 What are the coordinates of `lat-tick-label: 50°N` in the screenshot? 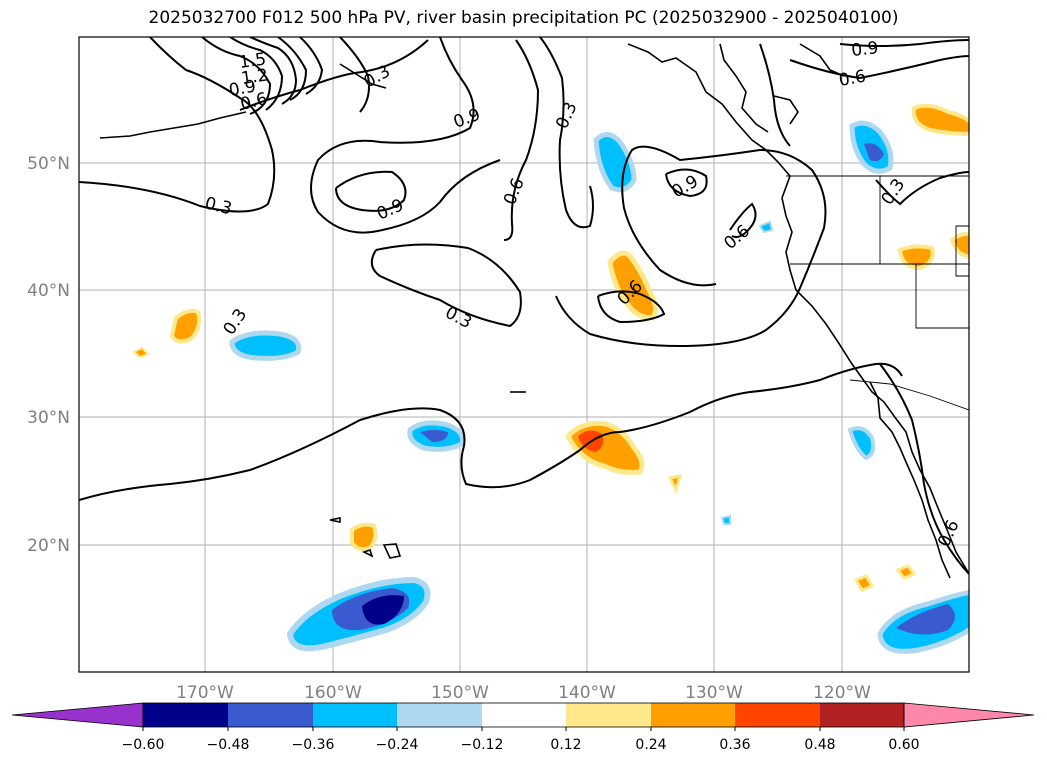 It's located at (48, 164).